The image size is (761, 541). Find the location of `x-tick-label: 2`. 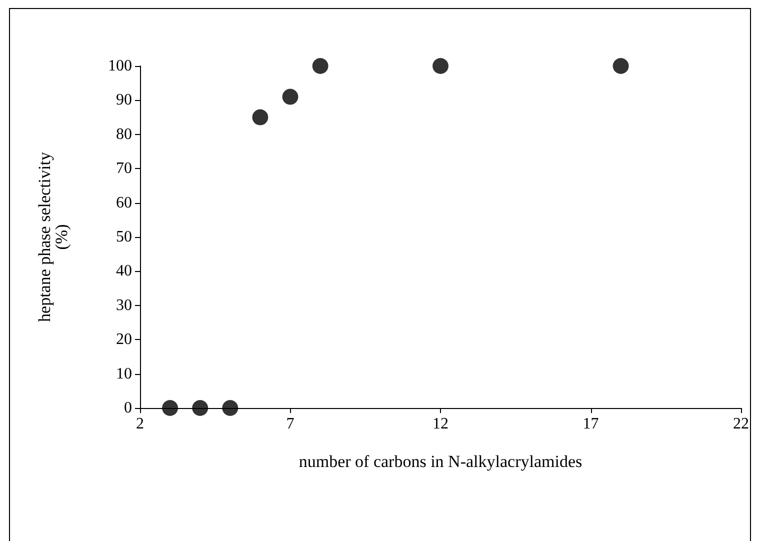

x-tick-label: 2 is located at coordinates (140, 424).